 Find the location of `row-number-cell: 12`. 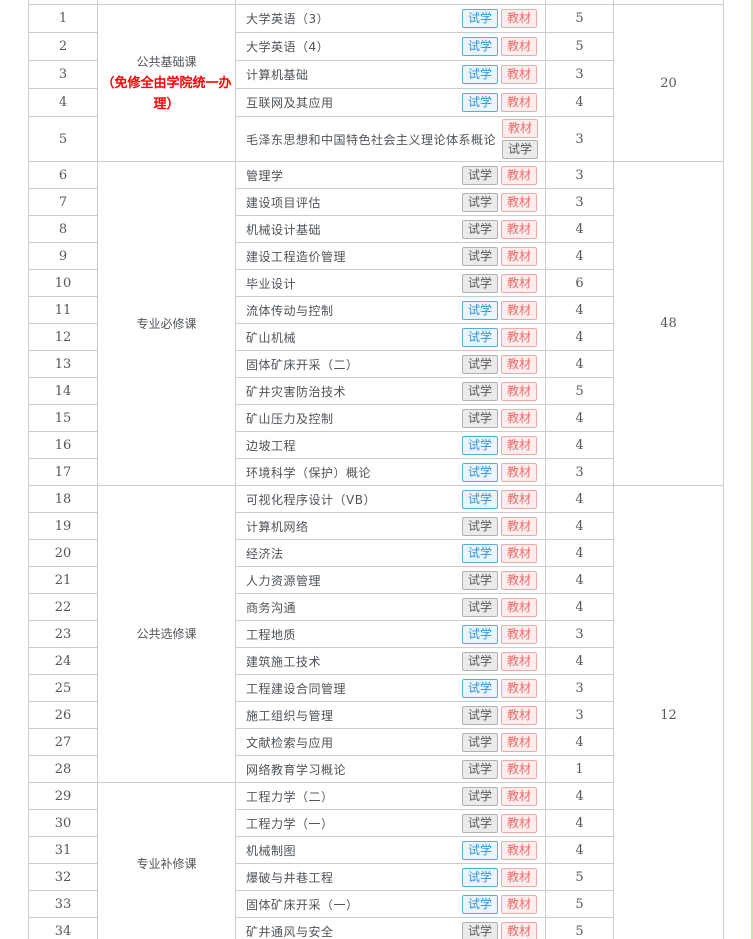

row-number-cell: 12 is located at coordinates (63, 337).